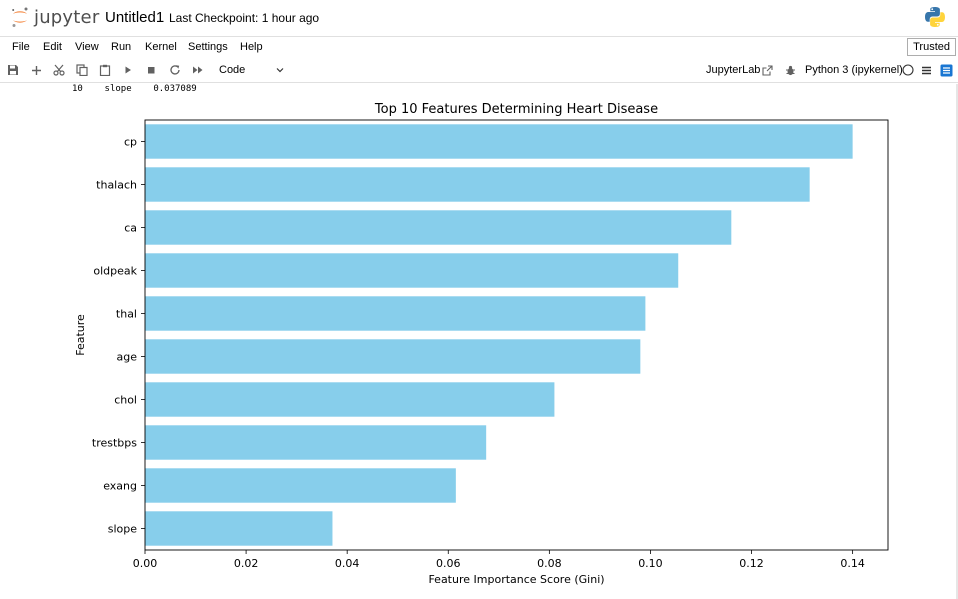  Describe the element at coordinates (251, 47) in the screenshot. I see `menu-help: Help` at that location.